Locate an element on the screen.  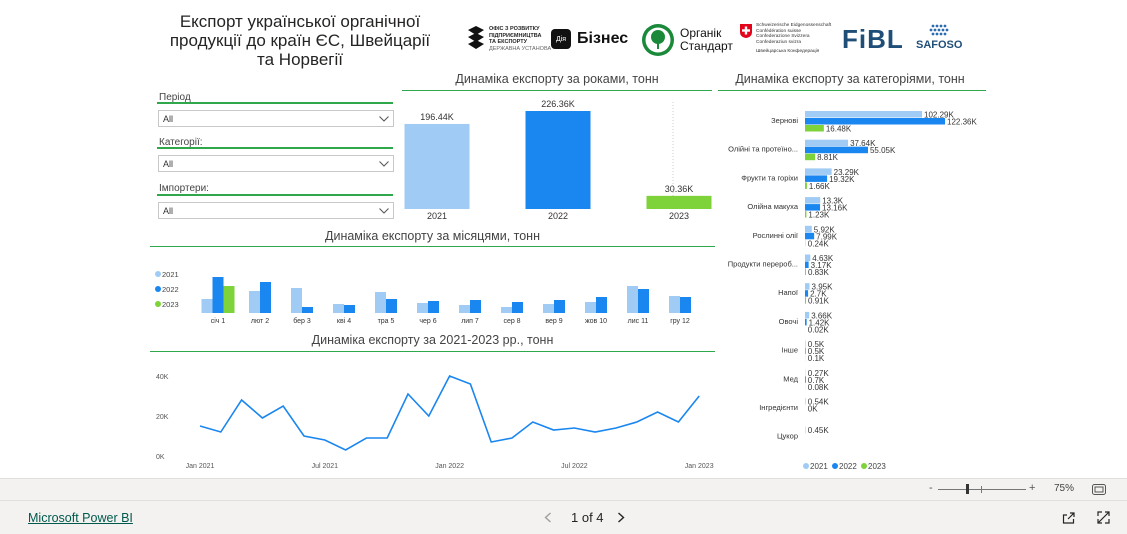
office-logo-icon is located at coordinates (476, 39).